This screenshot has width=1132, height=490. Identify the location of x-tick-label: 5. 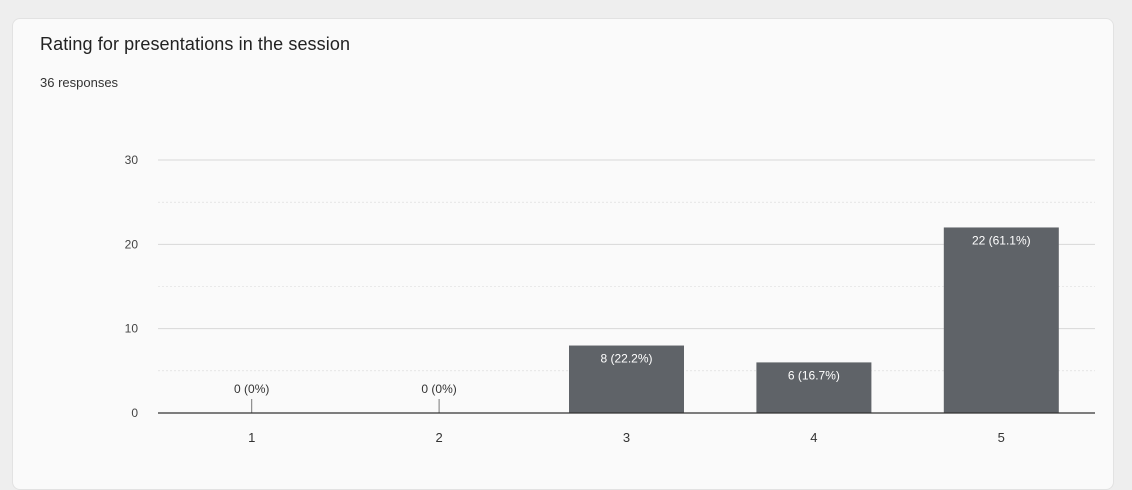
(1001, 437).